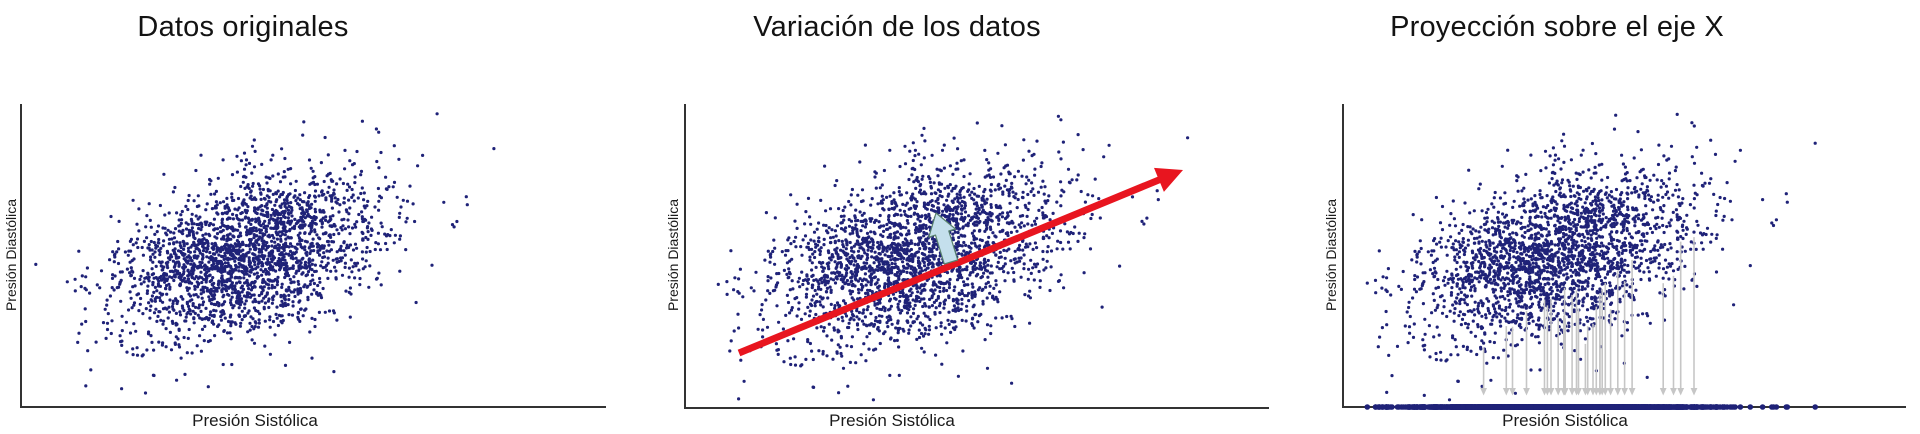  I want to click on perpendicular-direction-arrow, so click(943, 238).